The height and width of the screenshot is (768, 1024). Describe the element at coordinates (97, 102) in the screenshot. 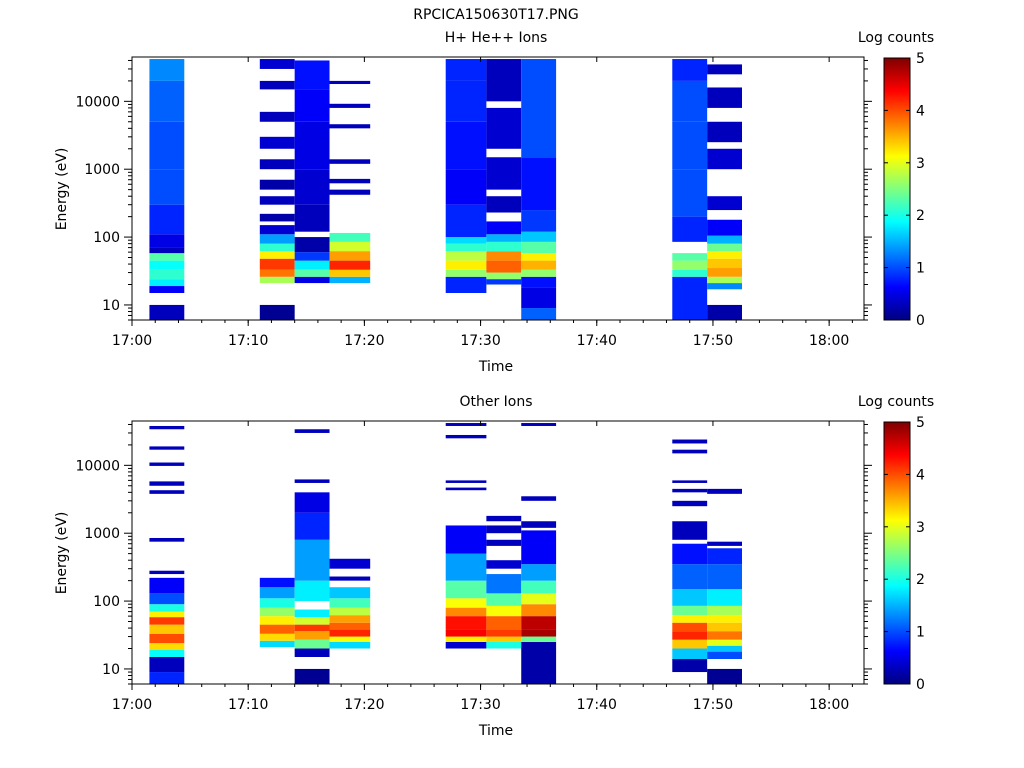

I see `y-tick-label: 10000` at that location.